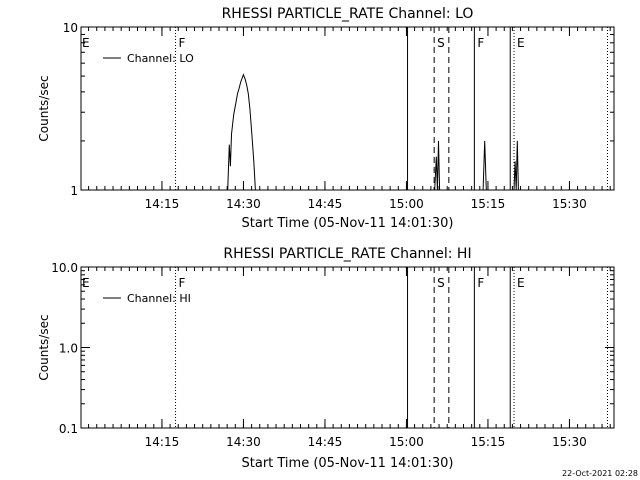 The height and width of the screenshot is (480, 640). Describe the element at coordinates (64, 268) in the screenshot. I see `y-tick-label: 10.0` at that location.